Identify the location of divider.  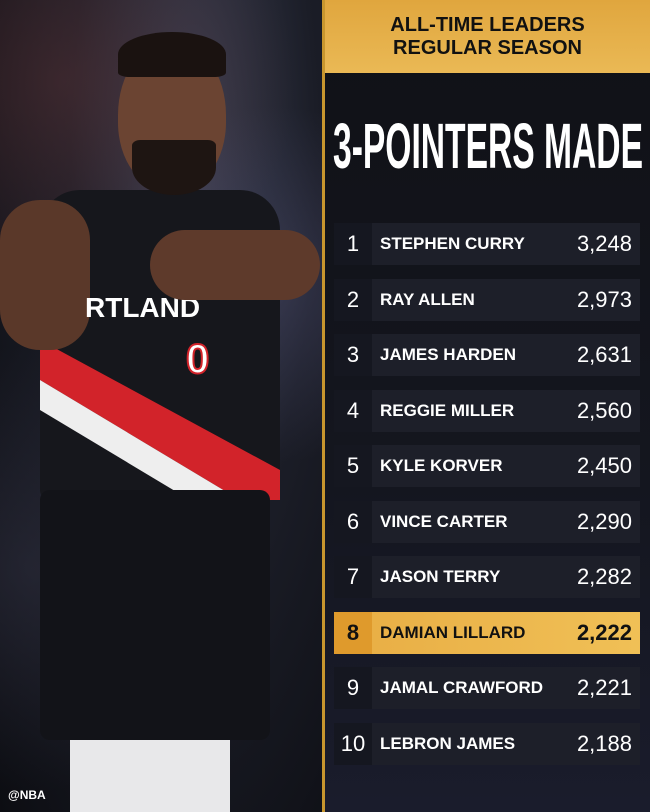
(323, 406).